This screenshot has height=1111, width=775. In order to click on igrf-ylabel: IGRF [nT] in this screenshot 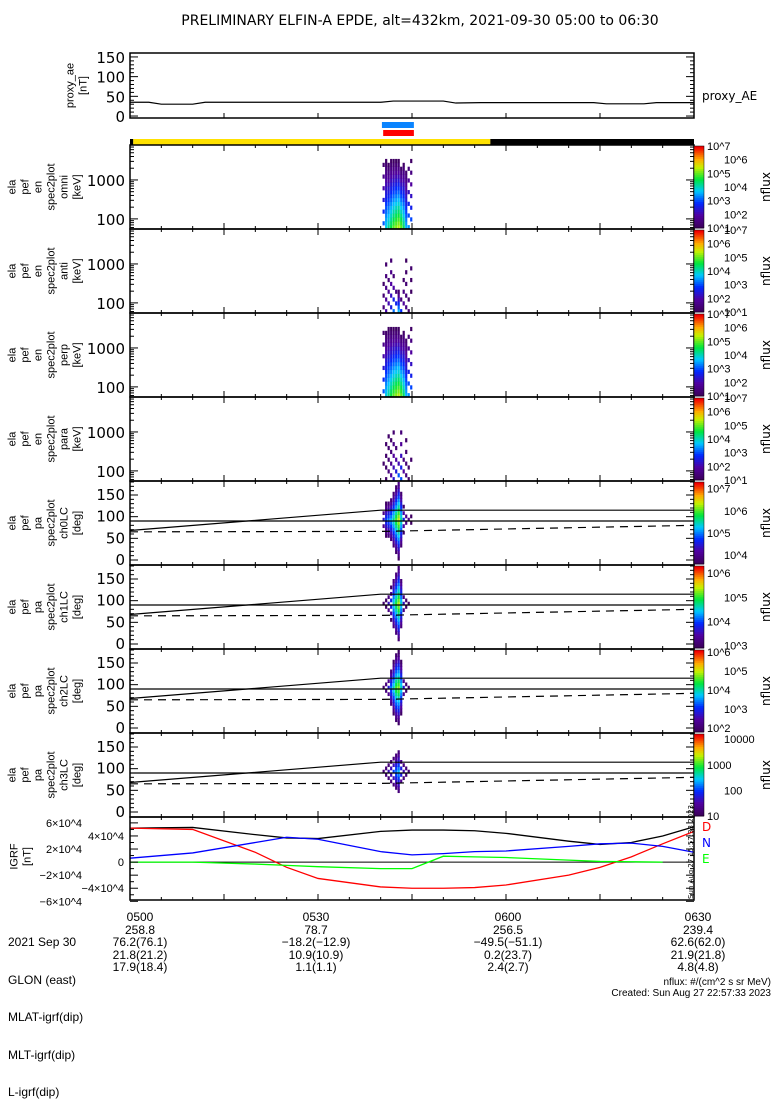, I will do `click(21, 856)`.